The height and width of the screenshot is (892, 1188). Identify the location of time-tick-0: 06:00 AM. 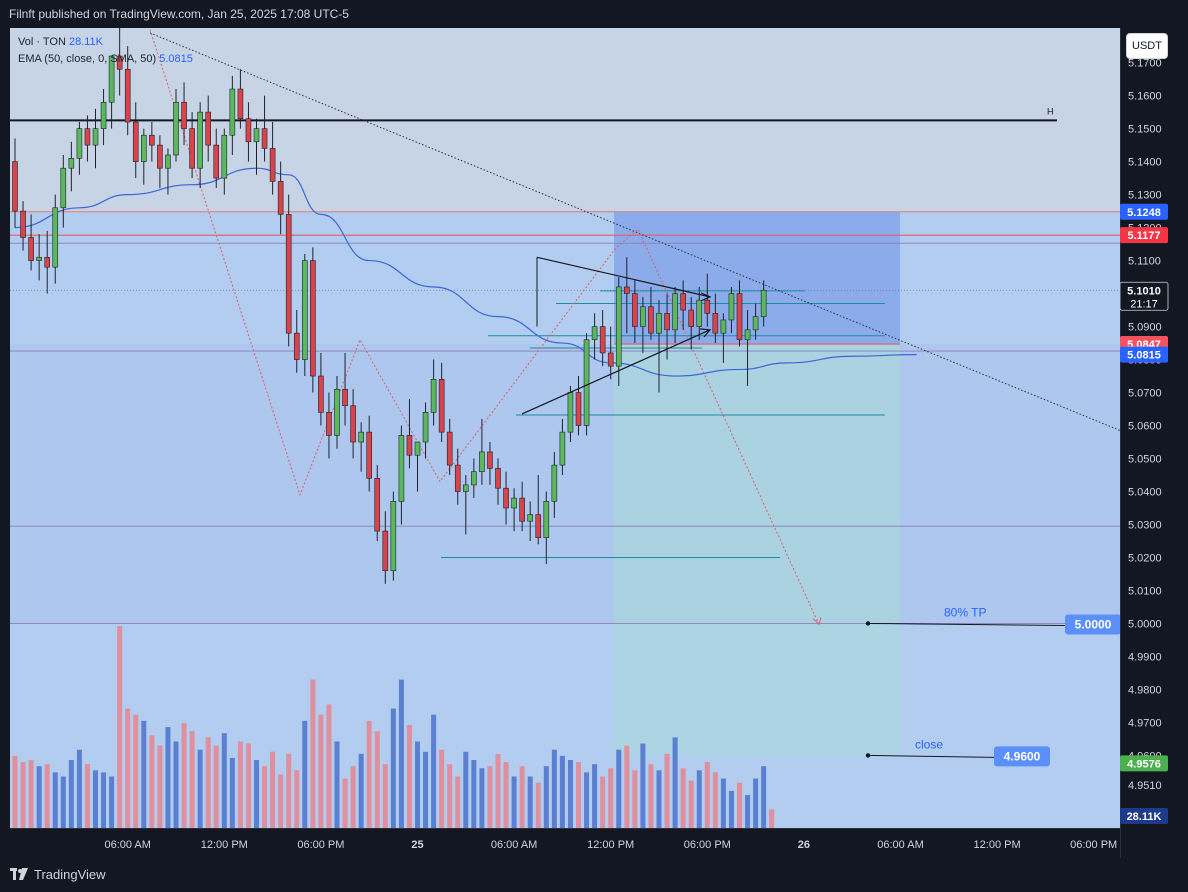
(127, 845).